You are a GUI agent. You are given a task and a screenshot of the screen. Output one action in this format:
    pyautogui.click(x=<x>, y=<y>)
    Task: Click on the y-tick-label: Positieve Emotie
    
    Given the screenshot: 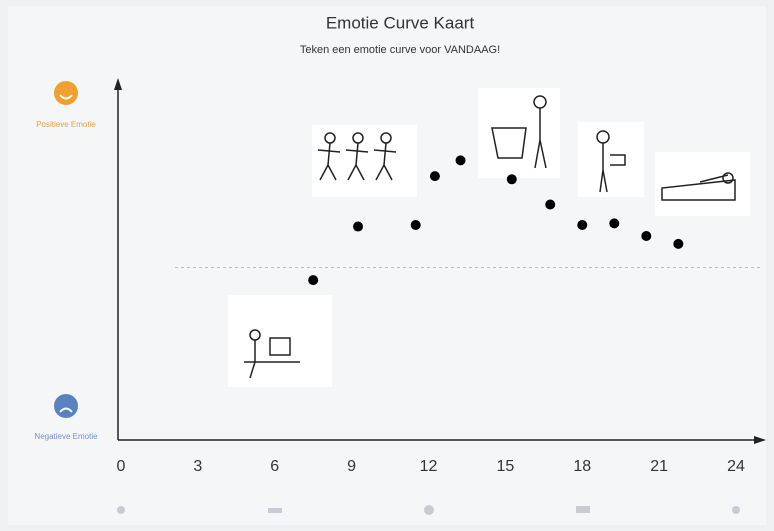 What is the action you would take?
    pyautogui.click(x=66, y=124)
    